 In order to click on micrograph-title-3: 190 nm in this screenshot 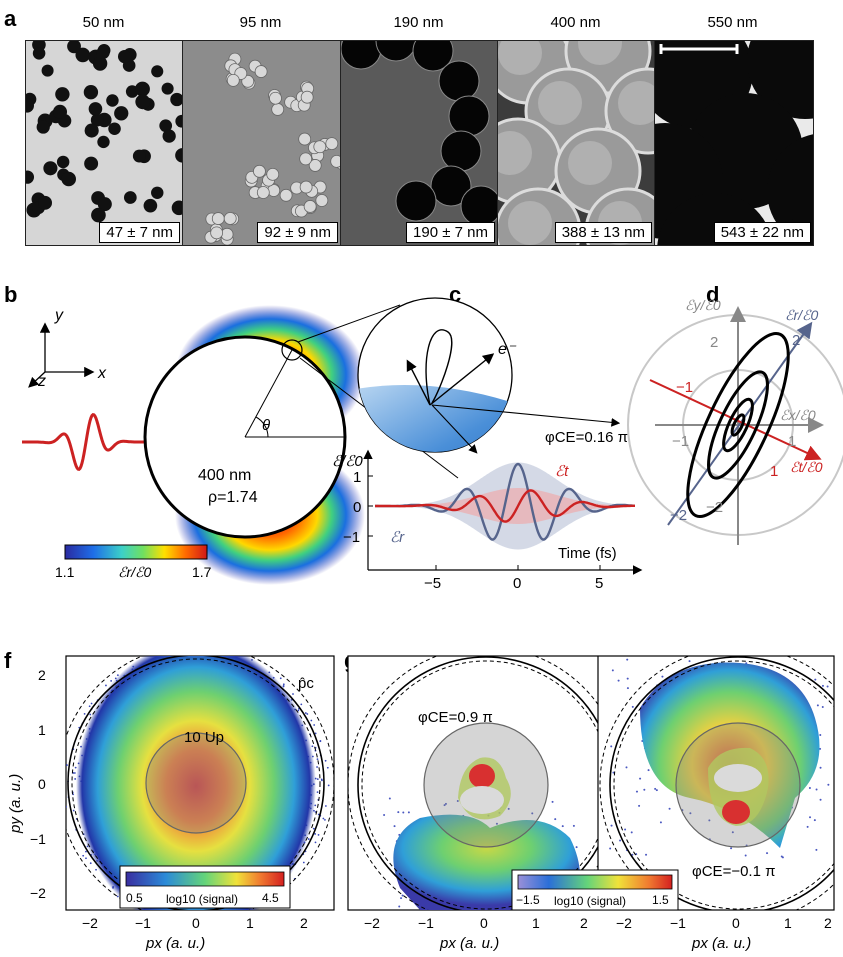, I will do `click(418, 22)`.